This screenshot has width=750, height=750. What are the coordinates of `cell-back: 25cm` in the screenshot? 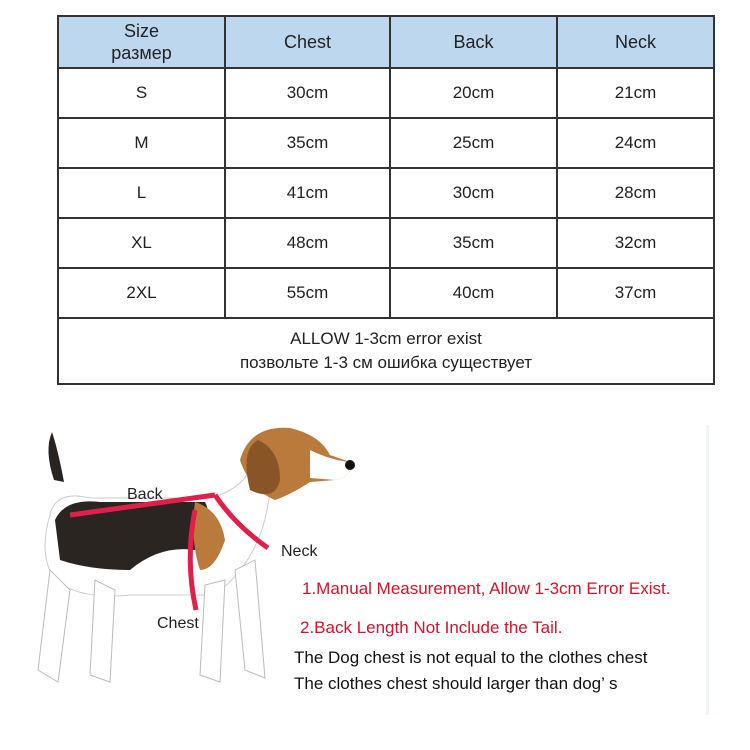 It's located at (473, 143).